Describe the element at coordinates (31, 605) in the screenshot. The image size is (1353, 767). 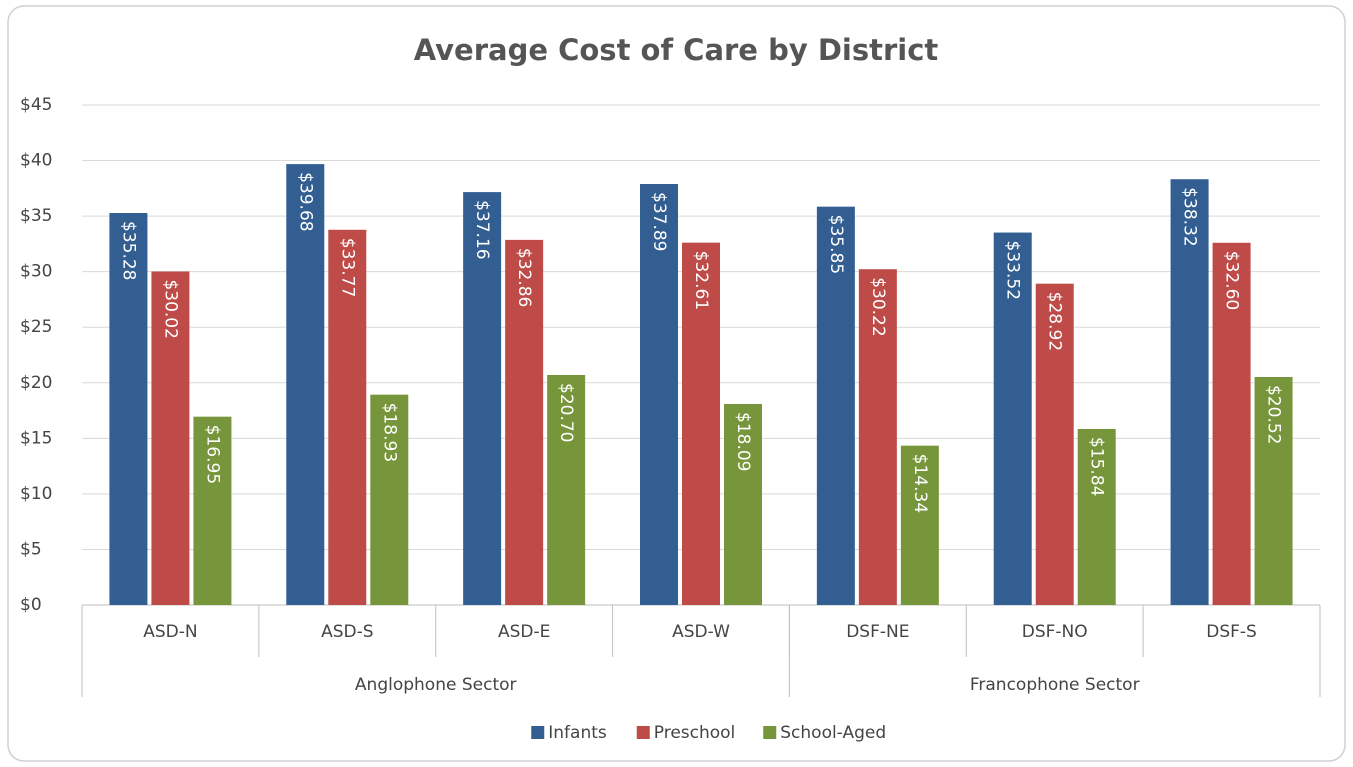
I see `y-tick-label: $0` at that location.